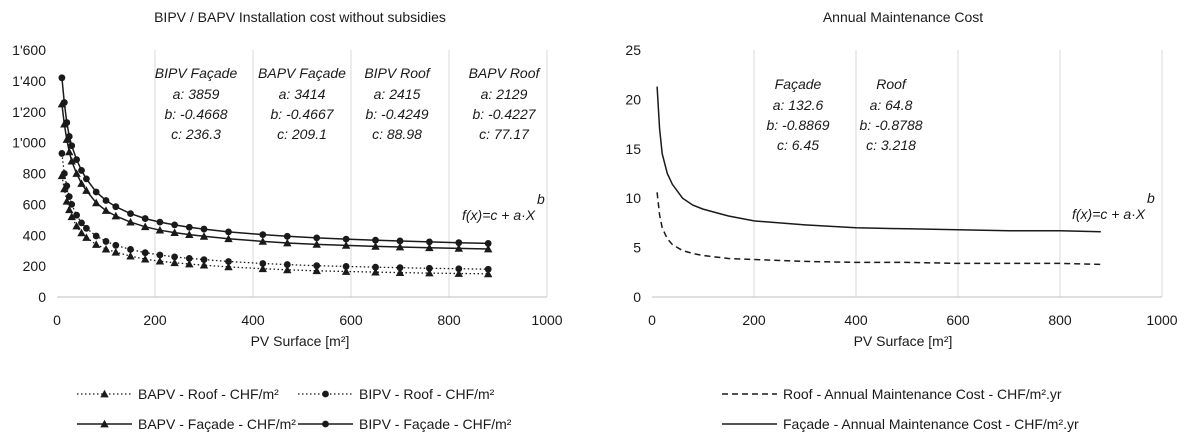 The width and height of the screenshot is (1191, 439). What do you see at coordinates (1109, 214) in the screenshot?
I see `formula-text: f(x)=c + a·X` at bounding box center [1109, 214].